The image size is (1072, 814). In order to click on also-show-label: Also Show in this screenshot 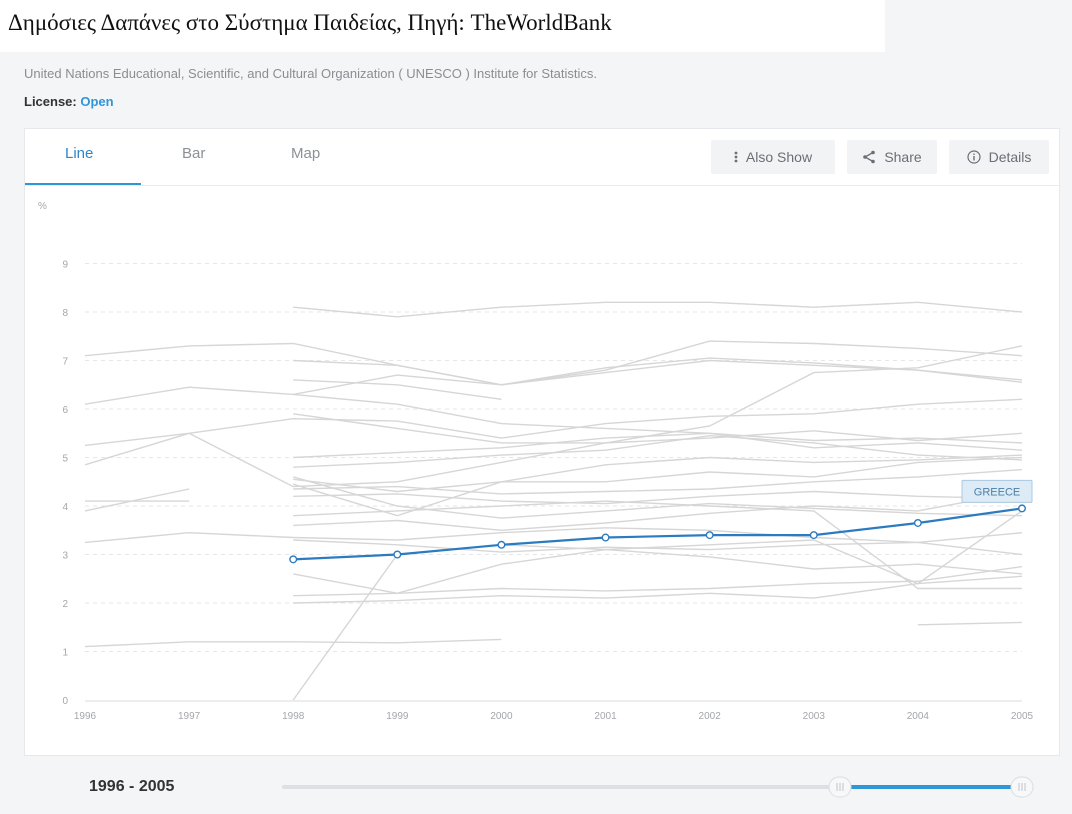, I will do `click(779, 157)`.